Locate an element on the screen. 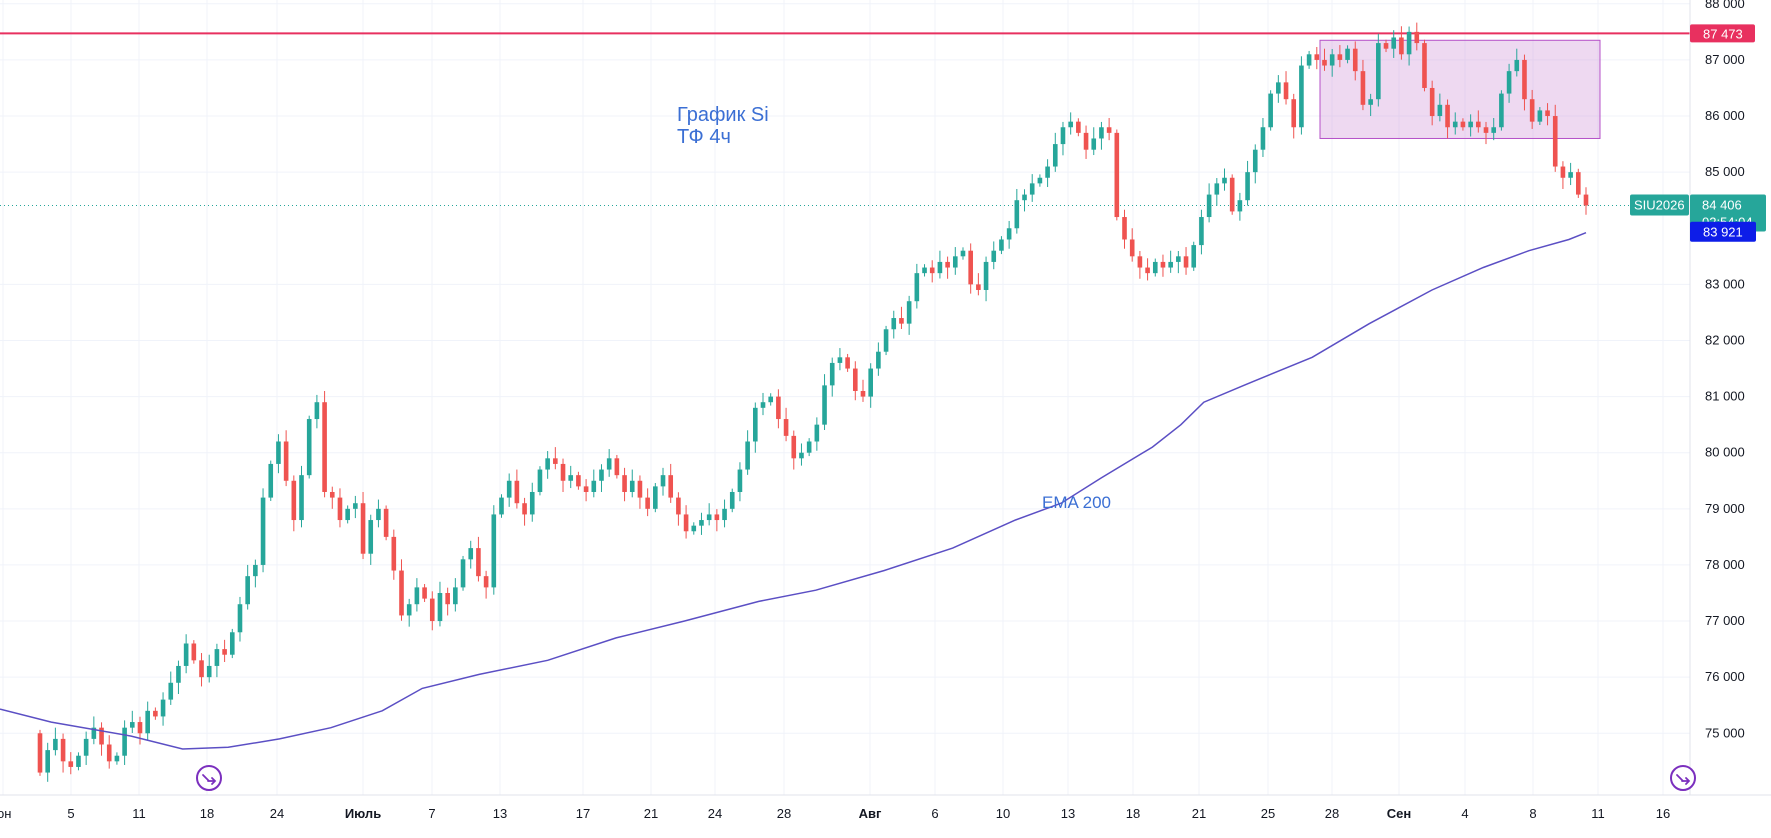 The image size is (1771, 838). y-tick-label: 86 000 is located at coordinates (1725, 115).